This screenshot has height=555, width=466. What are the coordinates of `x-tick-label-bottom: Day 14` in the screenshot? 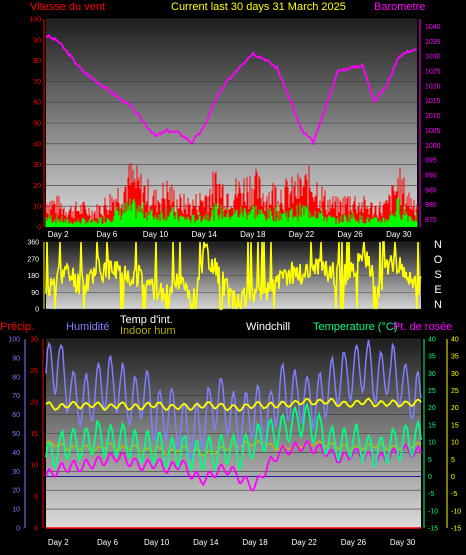 It's located at (206, 542).